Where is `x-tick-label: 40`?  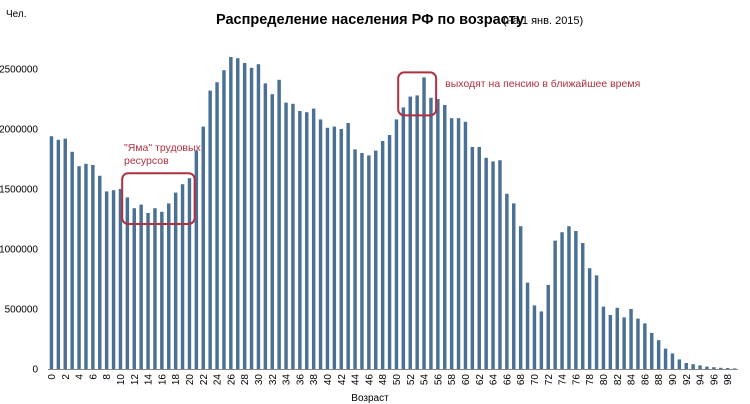
x-tick-label: 40 is located at coordinates (328, 380).